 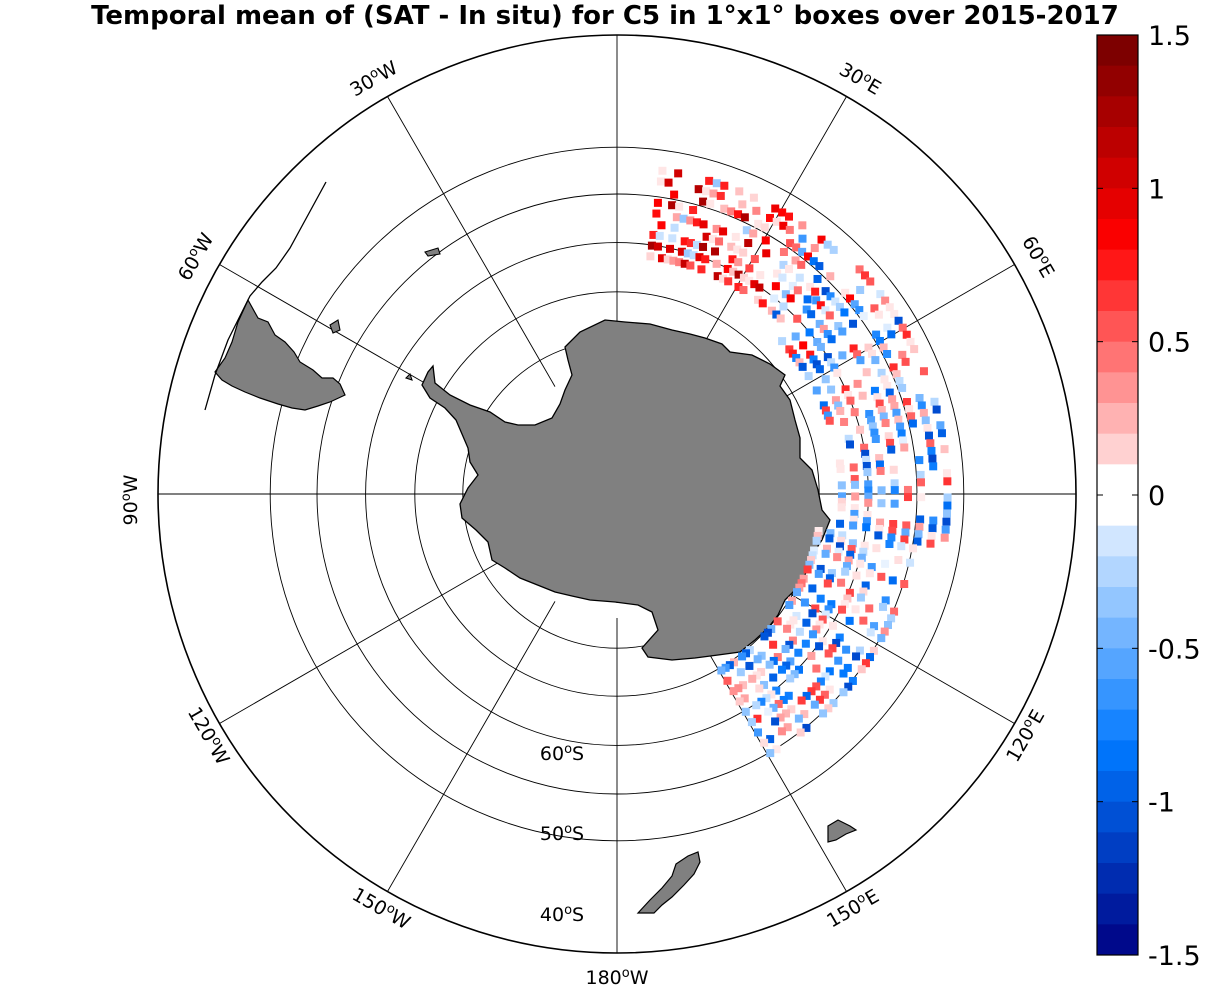 I want to click on parallel-label: 50oS, so click(x=562, y=833).